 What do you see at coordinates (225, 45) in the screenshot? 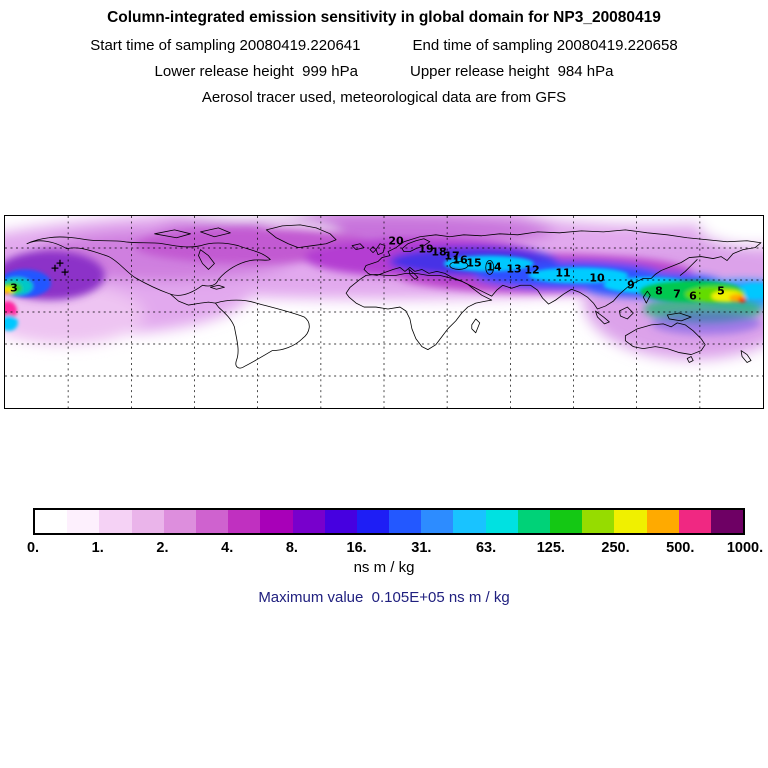
I see `start-time-text: Start time of sampling 20080419.220641` at bounding box center [225, 45].